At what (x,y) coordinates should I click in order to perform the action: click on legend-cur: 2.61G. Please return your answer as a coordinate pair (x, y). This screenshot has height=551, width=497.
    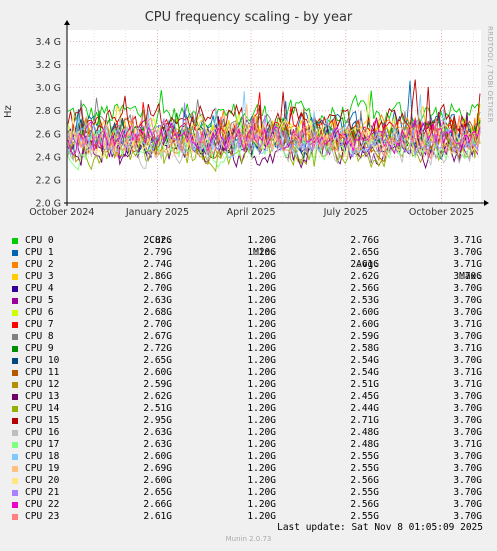
    Looking at the image, I should click on (157, 516).